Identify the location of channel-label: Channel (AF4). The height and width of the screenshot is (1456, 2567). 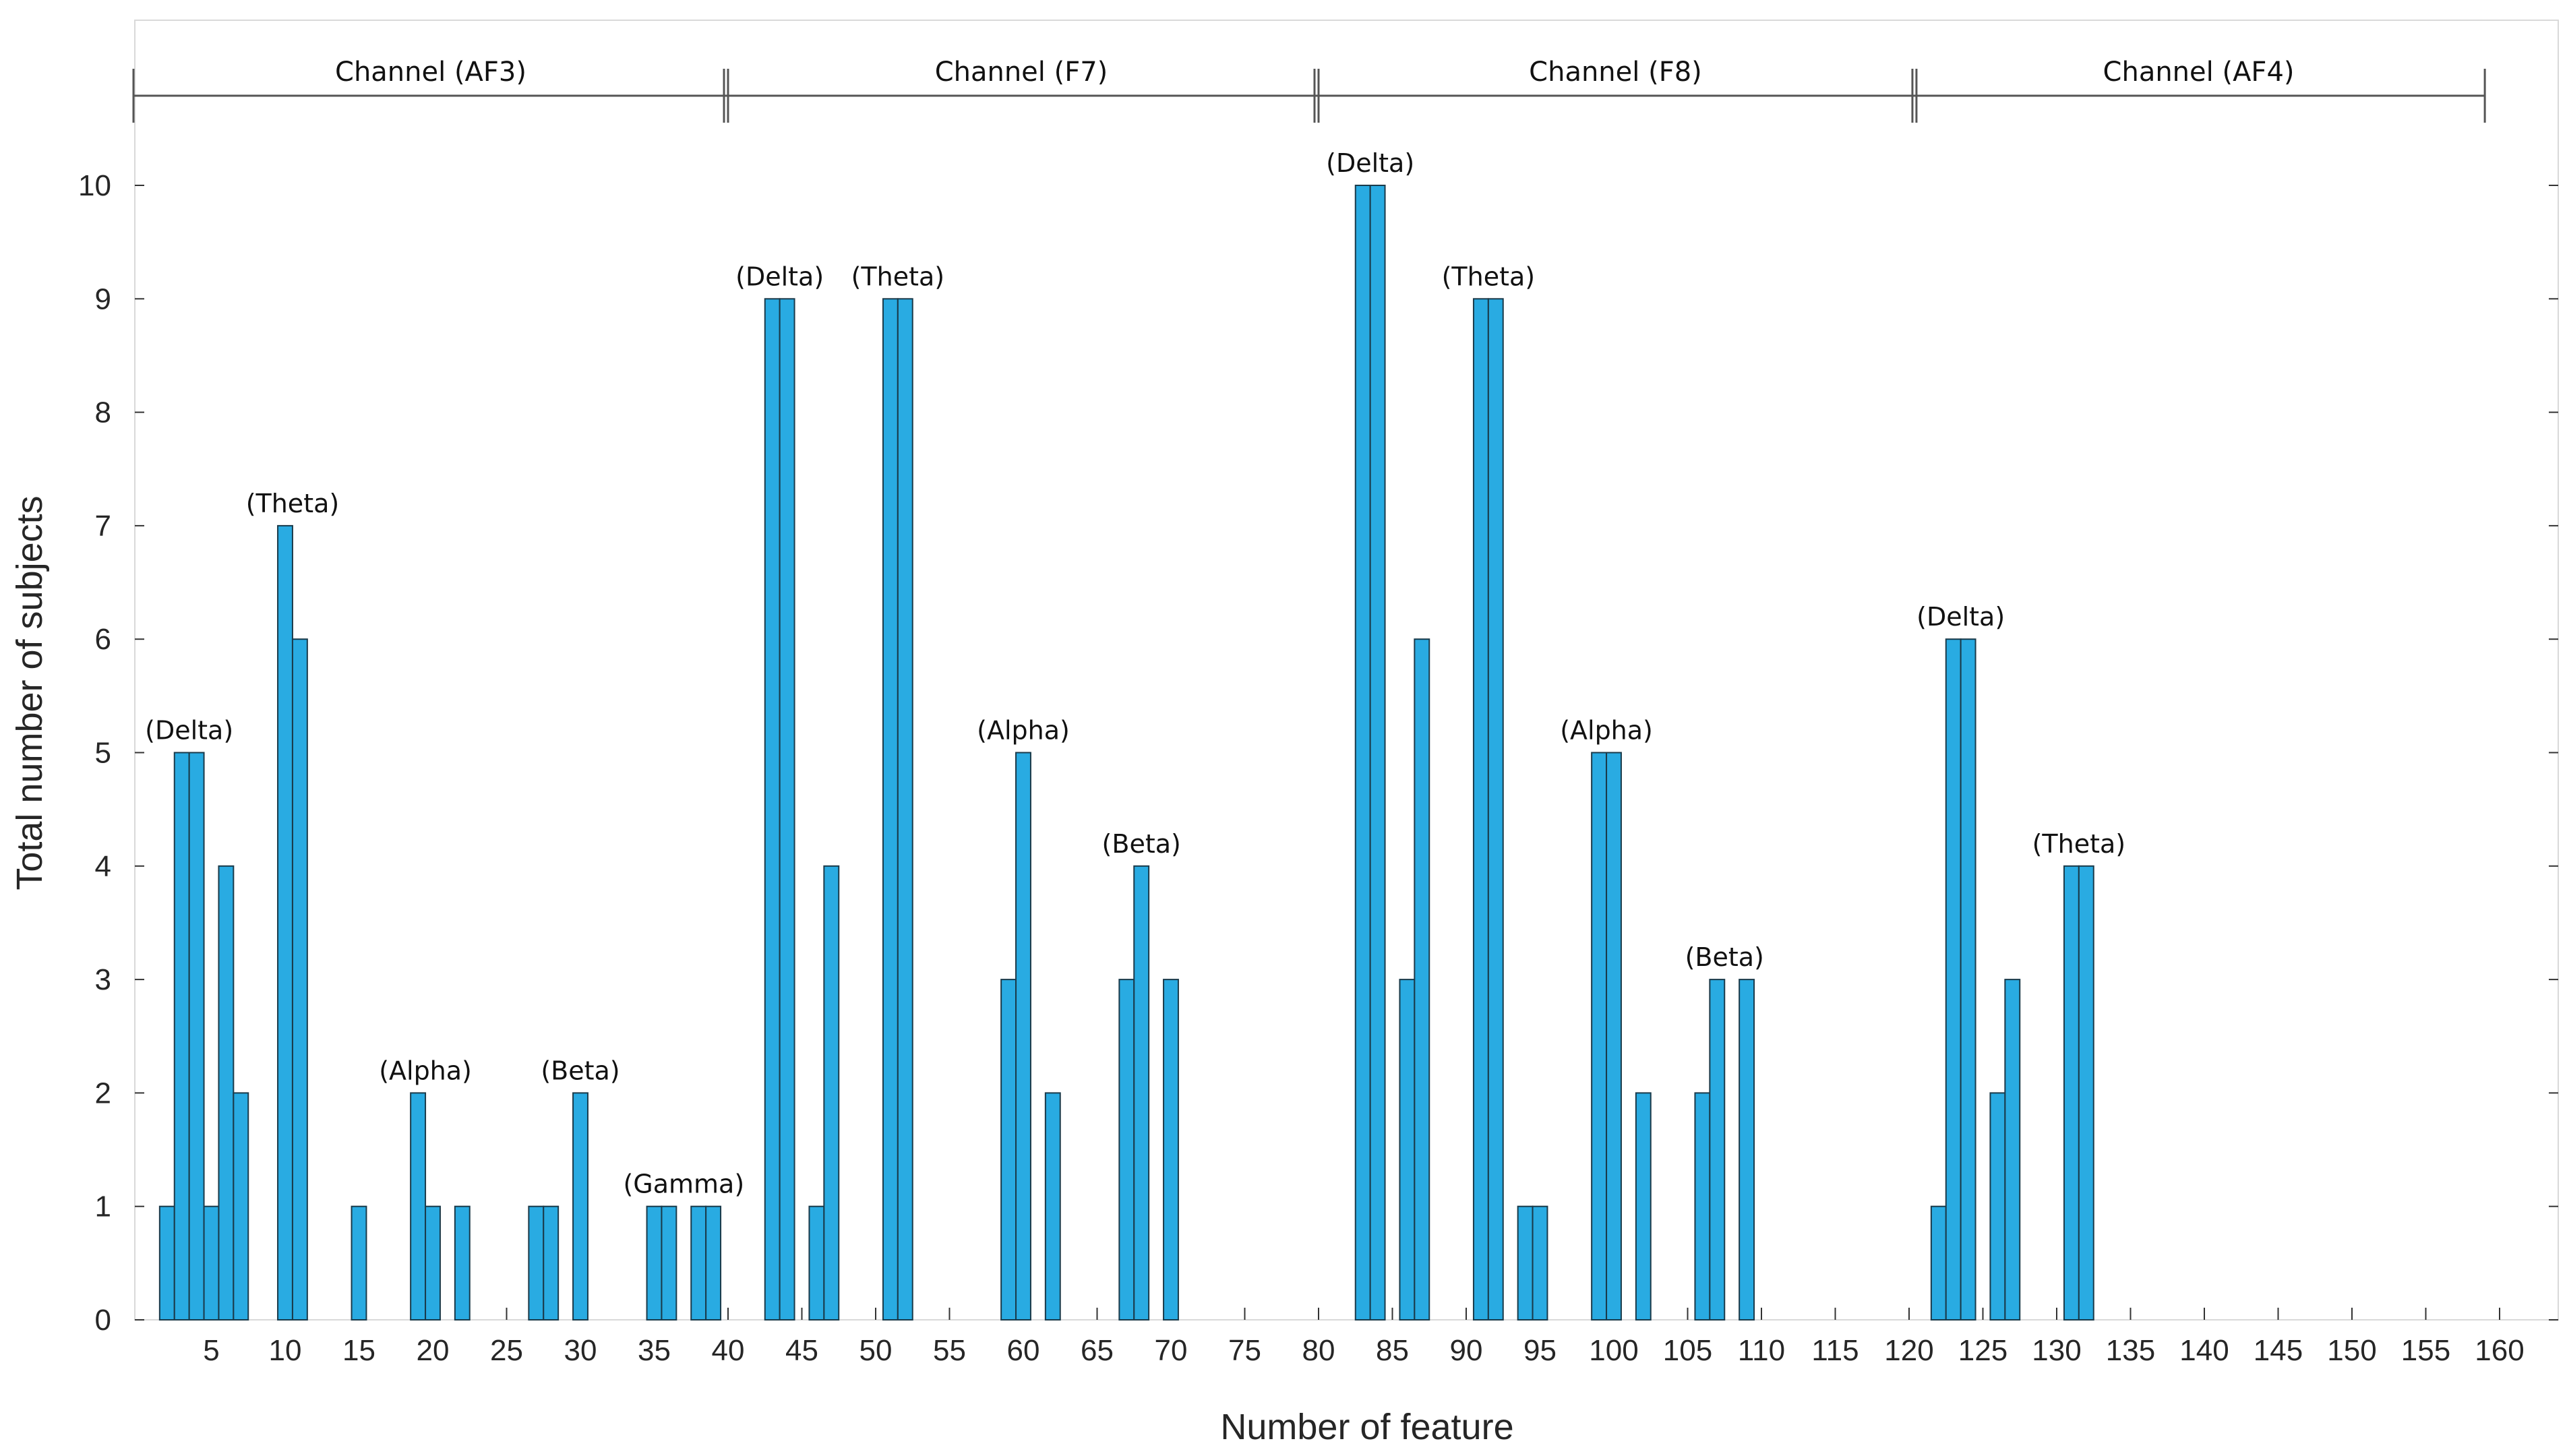
(2199, 72).